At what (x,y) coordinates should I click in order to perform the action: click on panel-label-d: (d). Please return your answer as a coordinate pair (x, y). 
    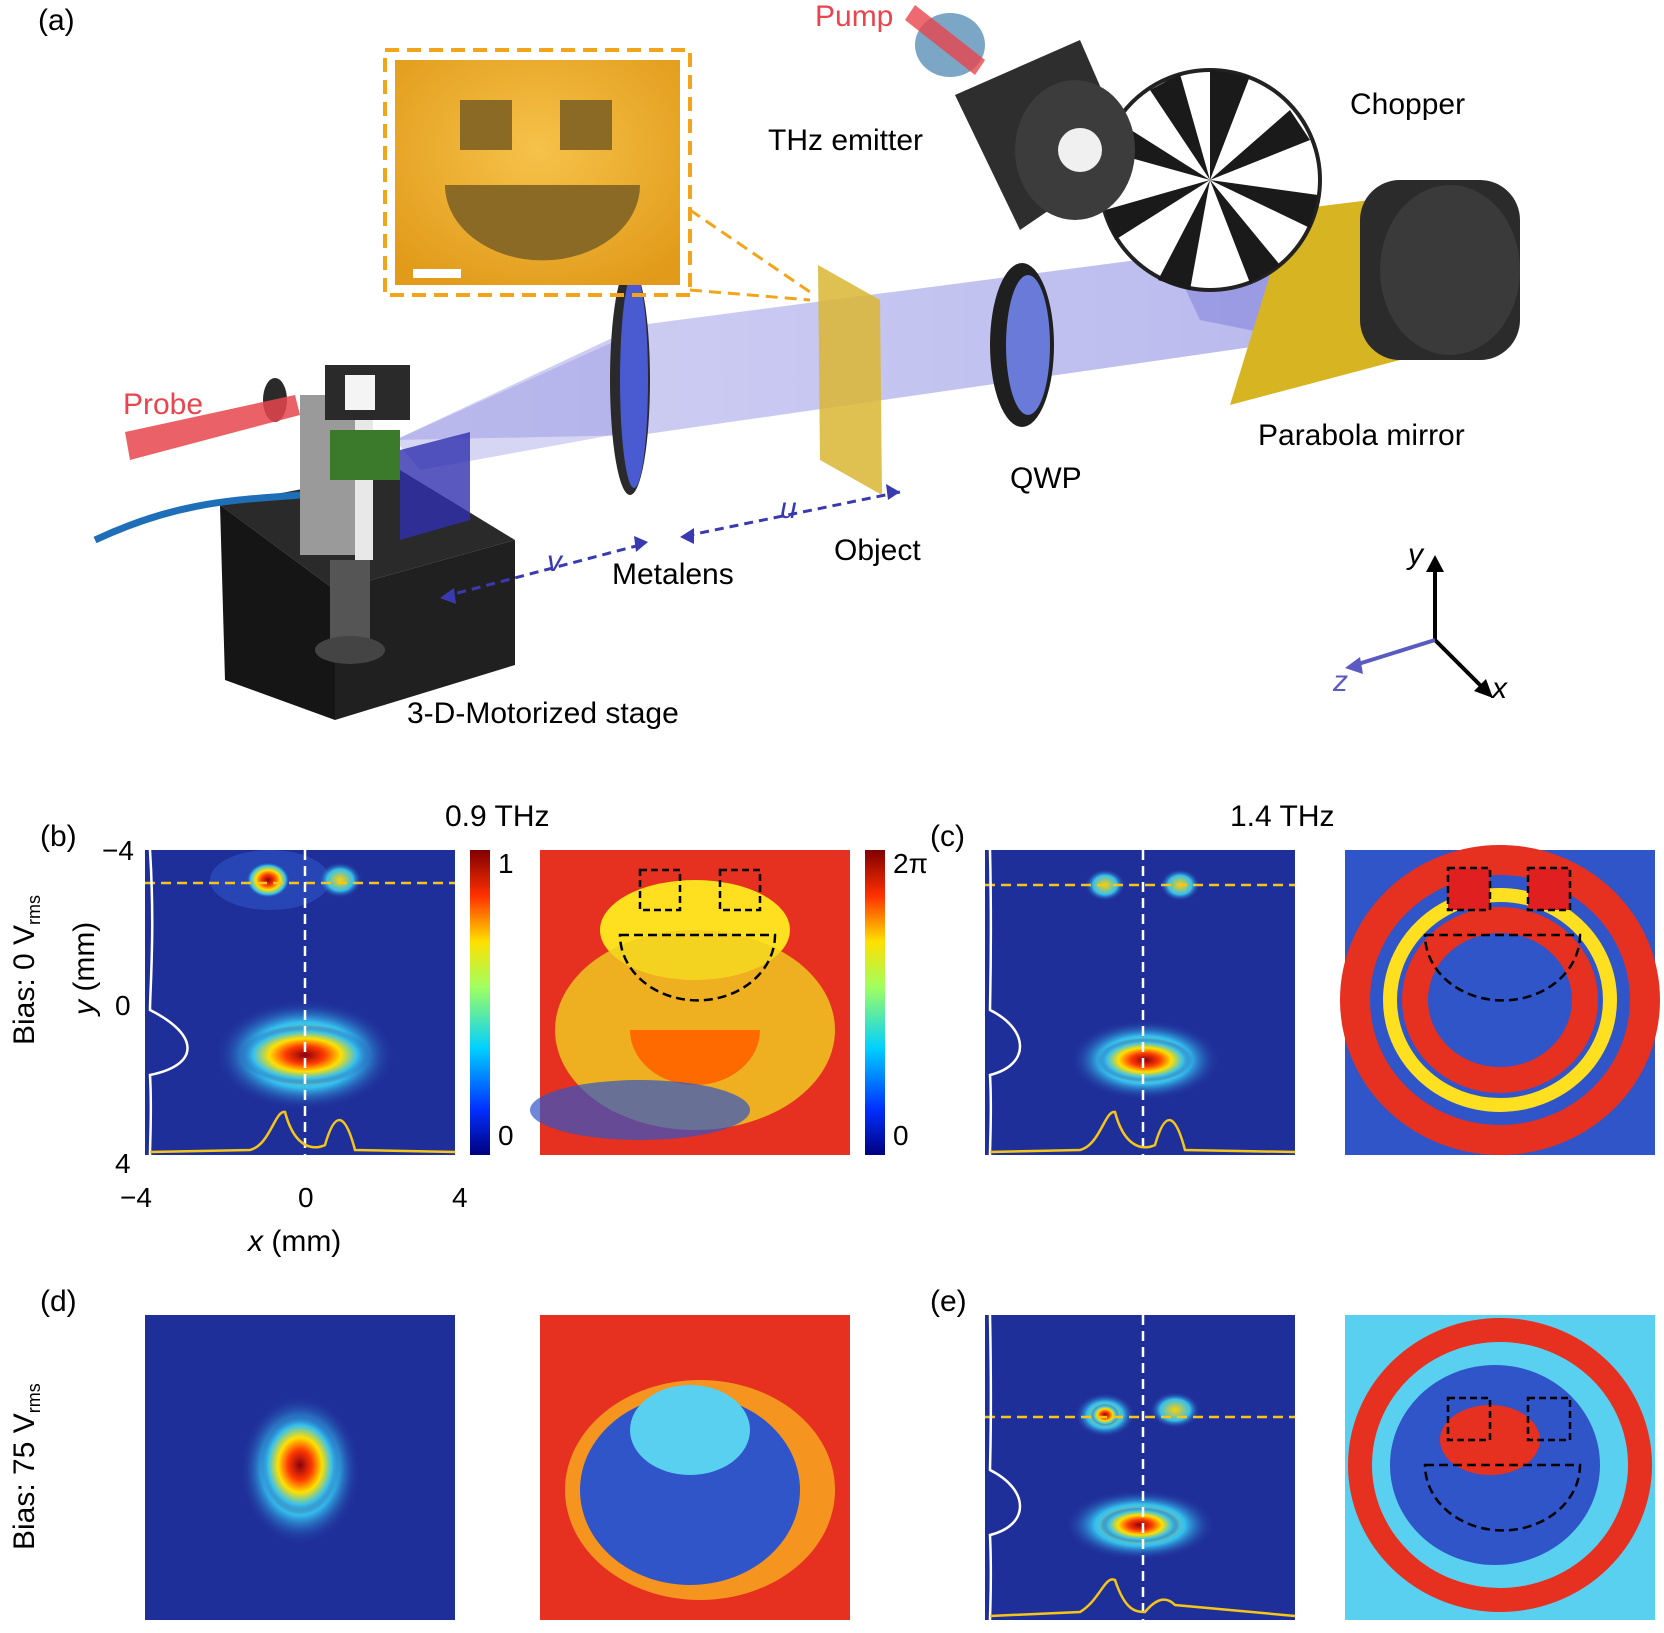
    Looking at the image, I should click on (58, 1301).